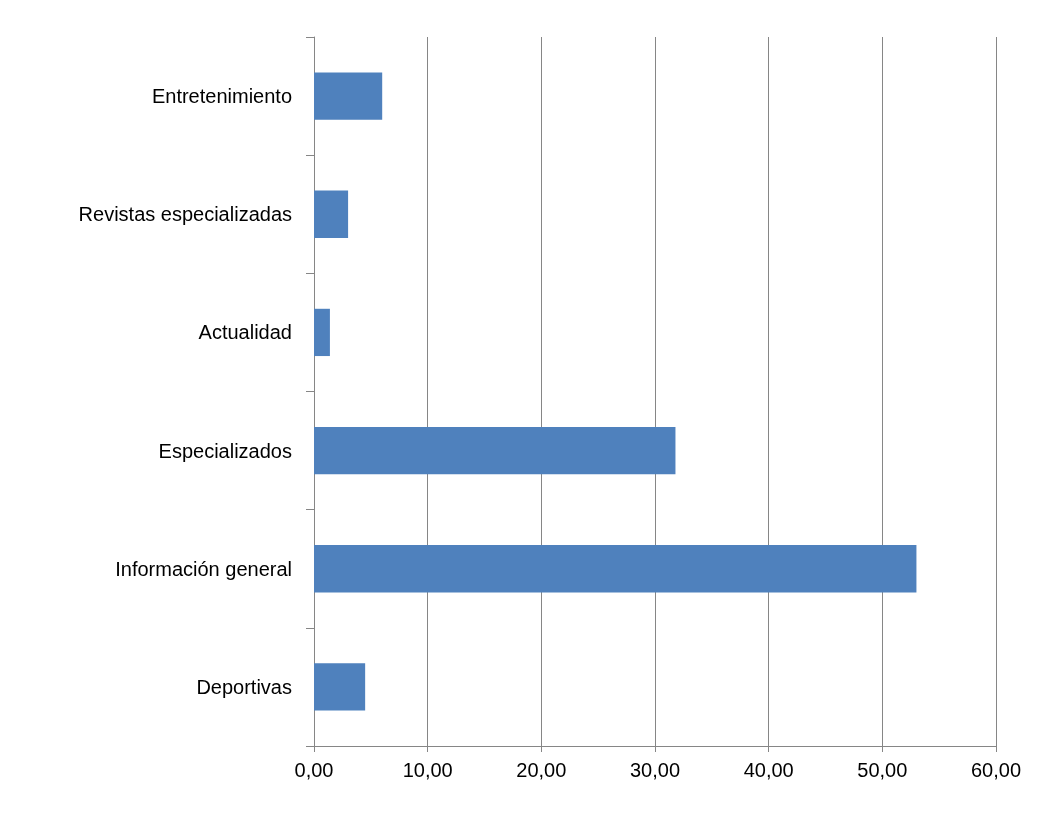  Describe the element at coordinates (221, 96) in the screenshot. I see `y-tick-label: Entretenimiento` at that location.